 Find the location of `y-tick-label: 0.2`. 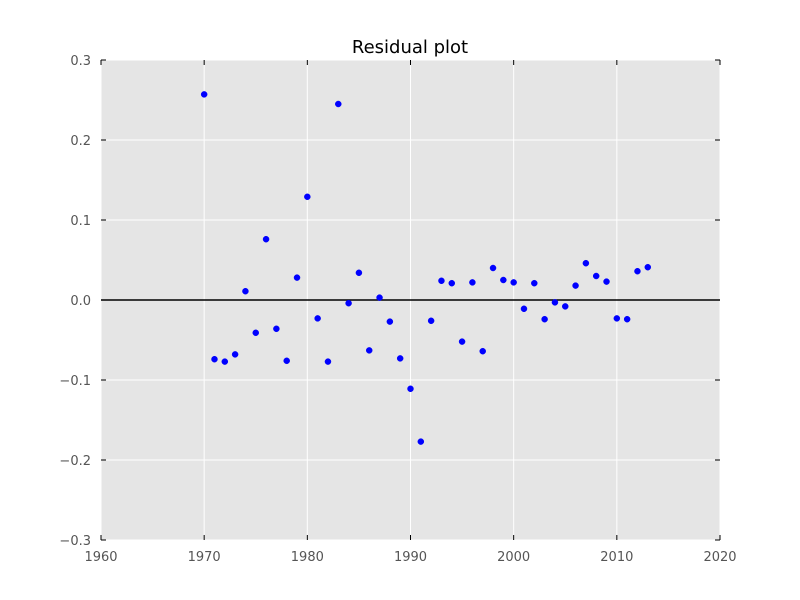

y-tick-label: 0.2 is located at coordinates (80, 141).